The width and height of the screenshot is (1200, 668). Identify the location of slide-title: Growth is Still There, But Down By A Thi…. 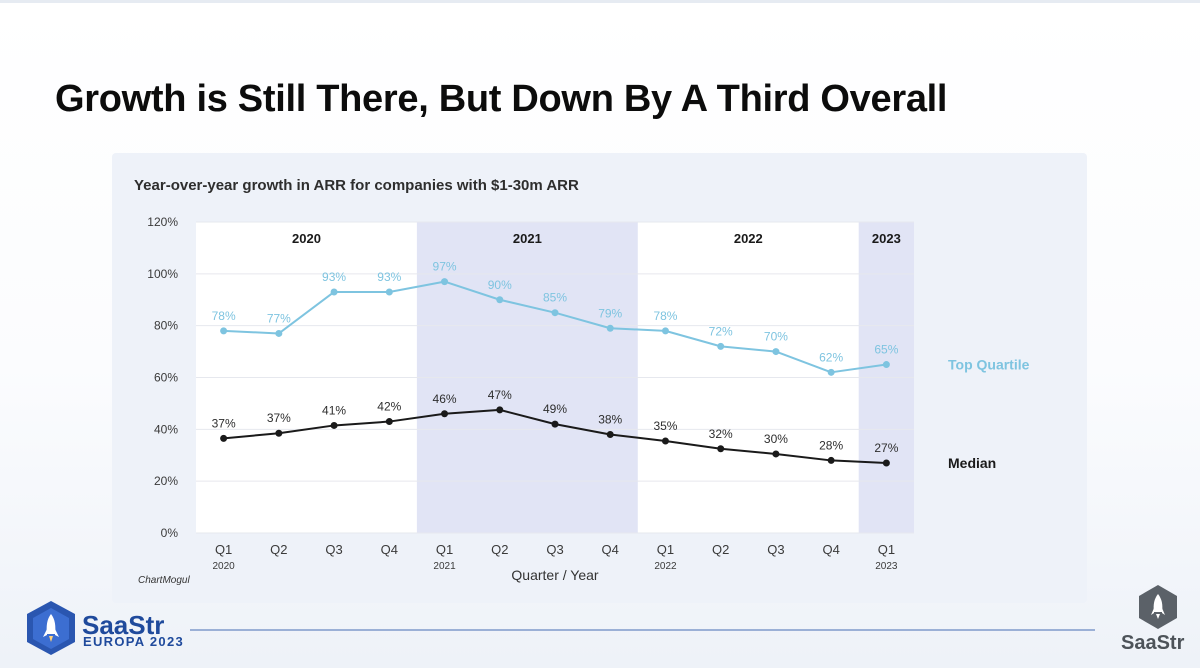
(501, 99).